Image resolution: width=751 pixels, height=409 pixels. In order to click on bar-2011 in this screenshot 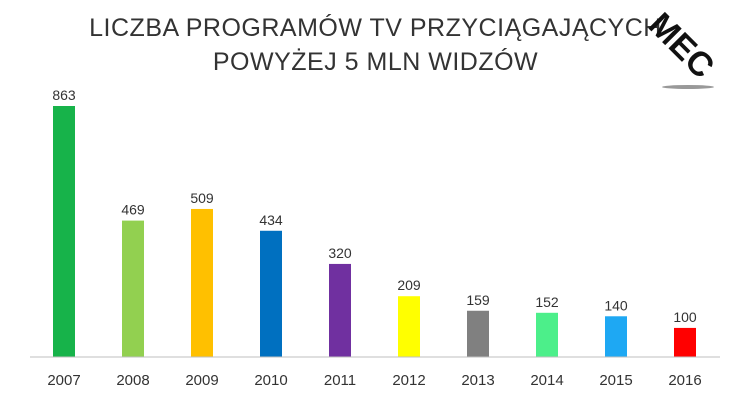, I will do `click(340, 310)`.